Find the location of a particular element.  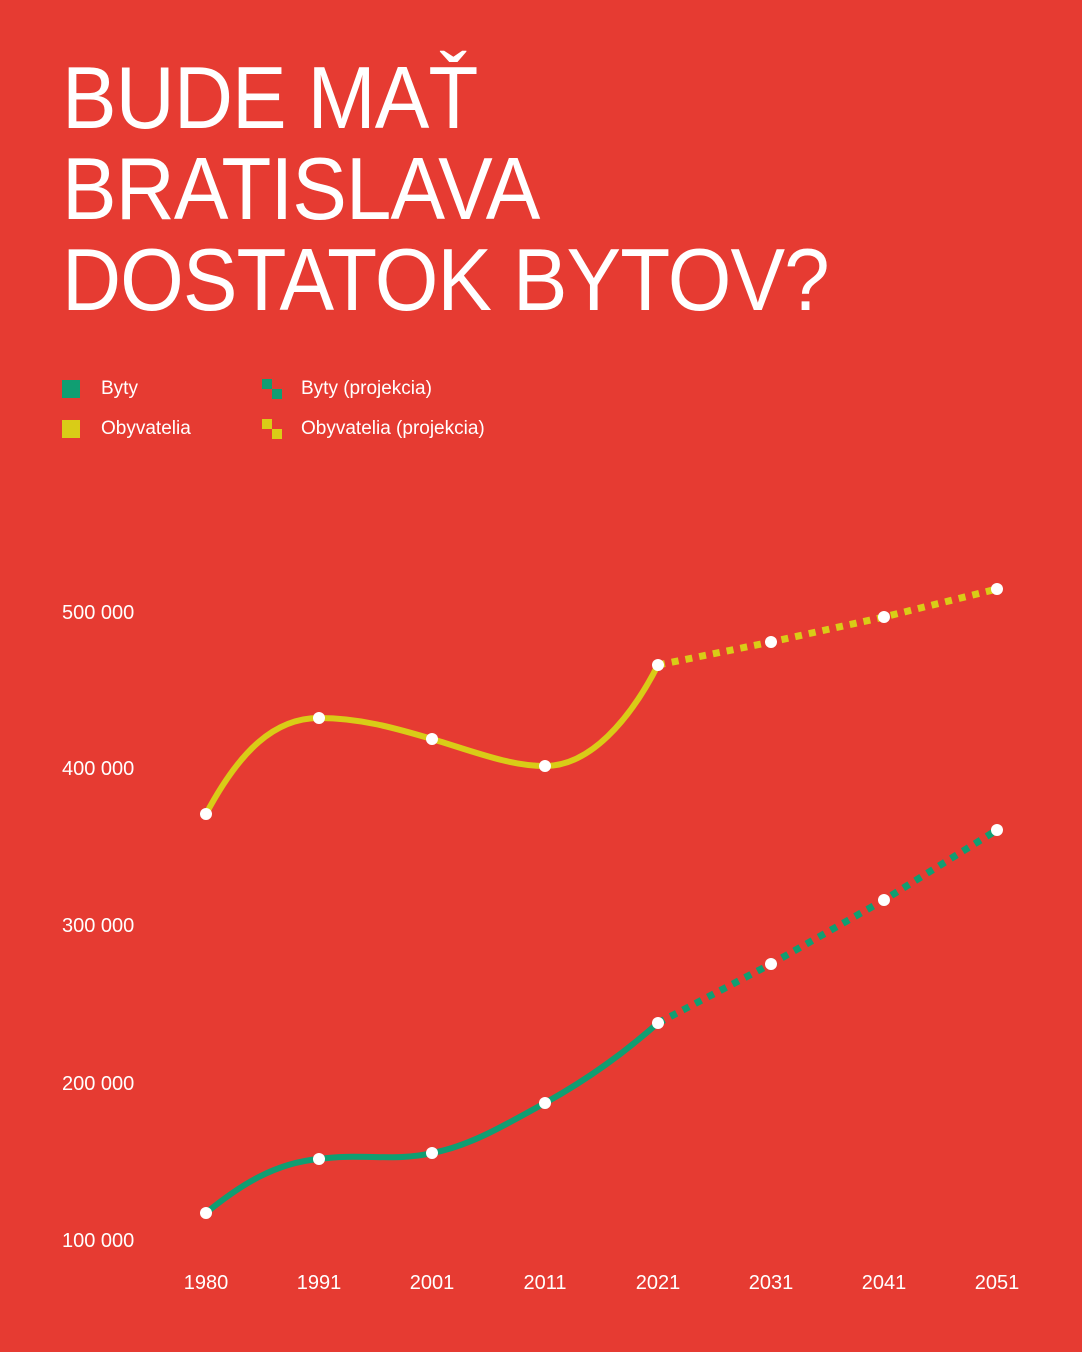

page-title: BUDE MAŤ BRATISLAVA DOSTATOK BYTOV? is located at coordinates (446, 188).